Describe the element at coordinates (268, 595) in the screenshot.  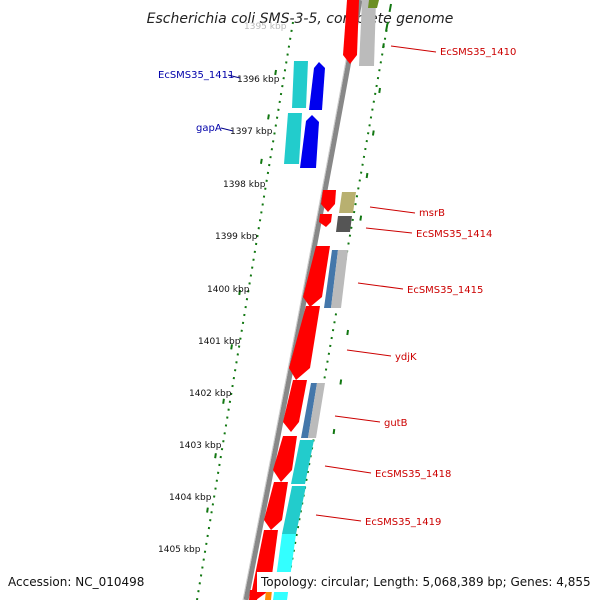
I see `cog-block-bottom-b` at that location.